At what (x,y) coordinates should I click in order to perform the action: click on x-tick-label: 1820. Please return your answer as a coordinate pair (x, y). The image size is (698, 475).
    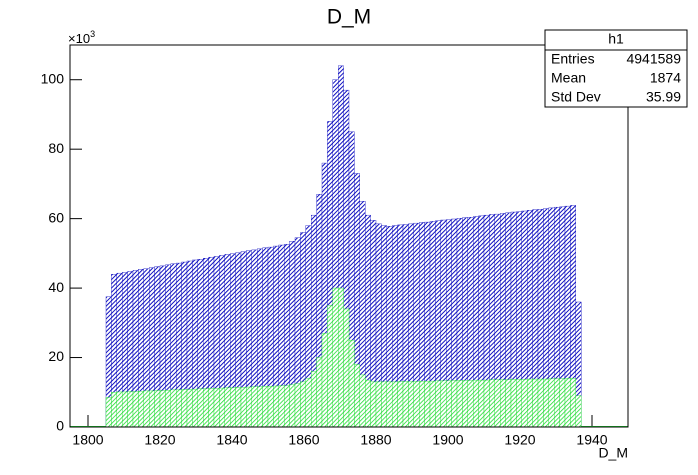
    Looking at the image, I should click on (159, 440).